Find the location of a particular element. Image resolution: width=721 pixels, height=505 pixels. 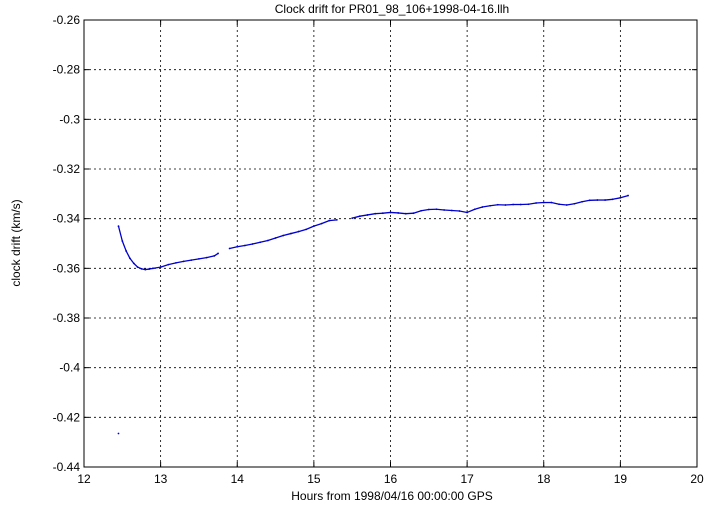

y-tick-label: -0.36 is located at coordinates (67, 268).